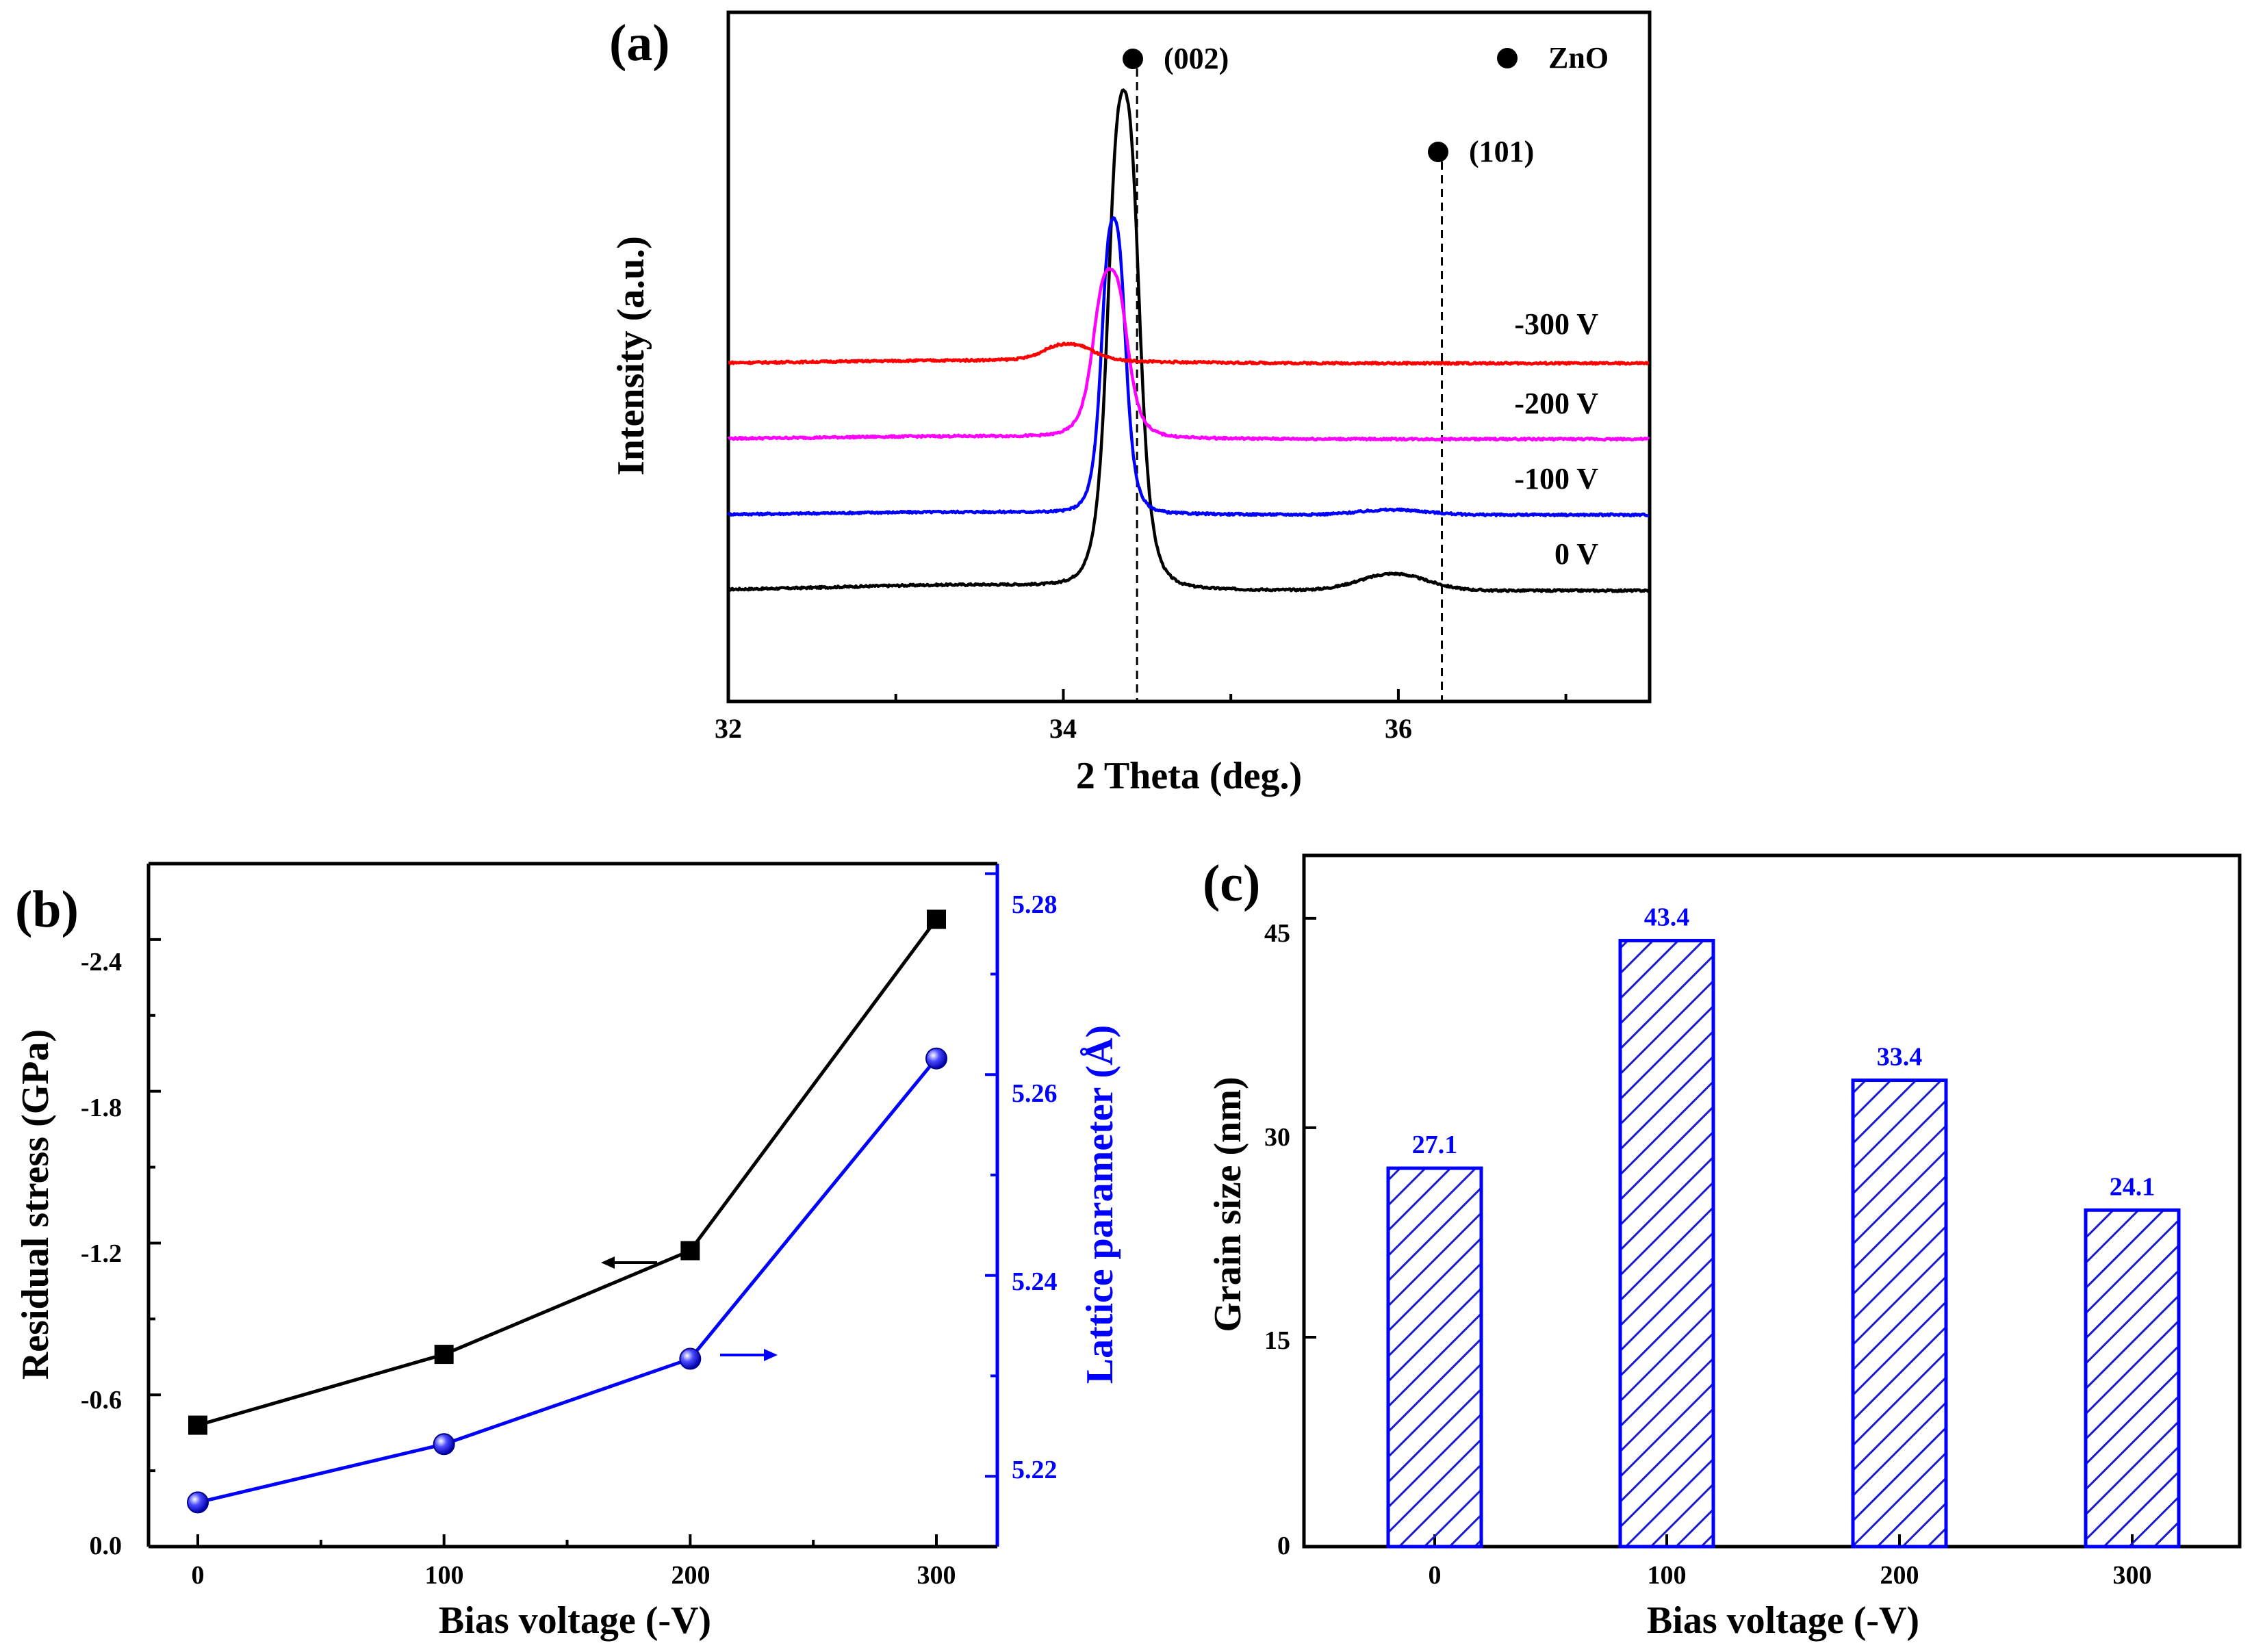 The height and width of the screenshot is (1652, 2252). Describe the element at coordinates (2132, 1187) in the screenshot. I see `bar-value-label-300: 24.1` at that location.